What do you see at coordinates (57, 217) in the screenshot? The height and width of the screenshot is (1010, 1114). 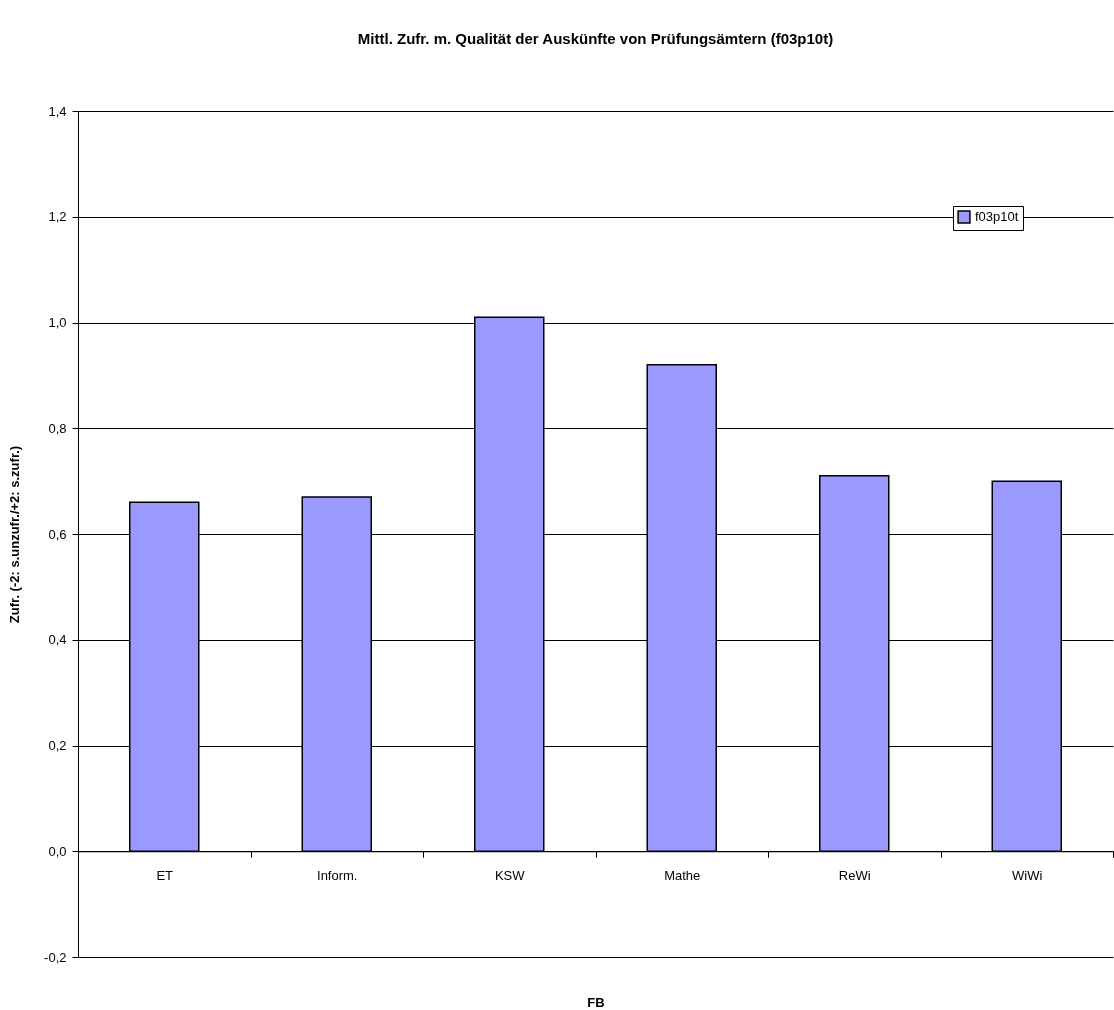 I see `y-tick-label: 1,2` at bounding box center [57, 217].